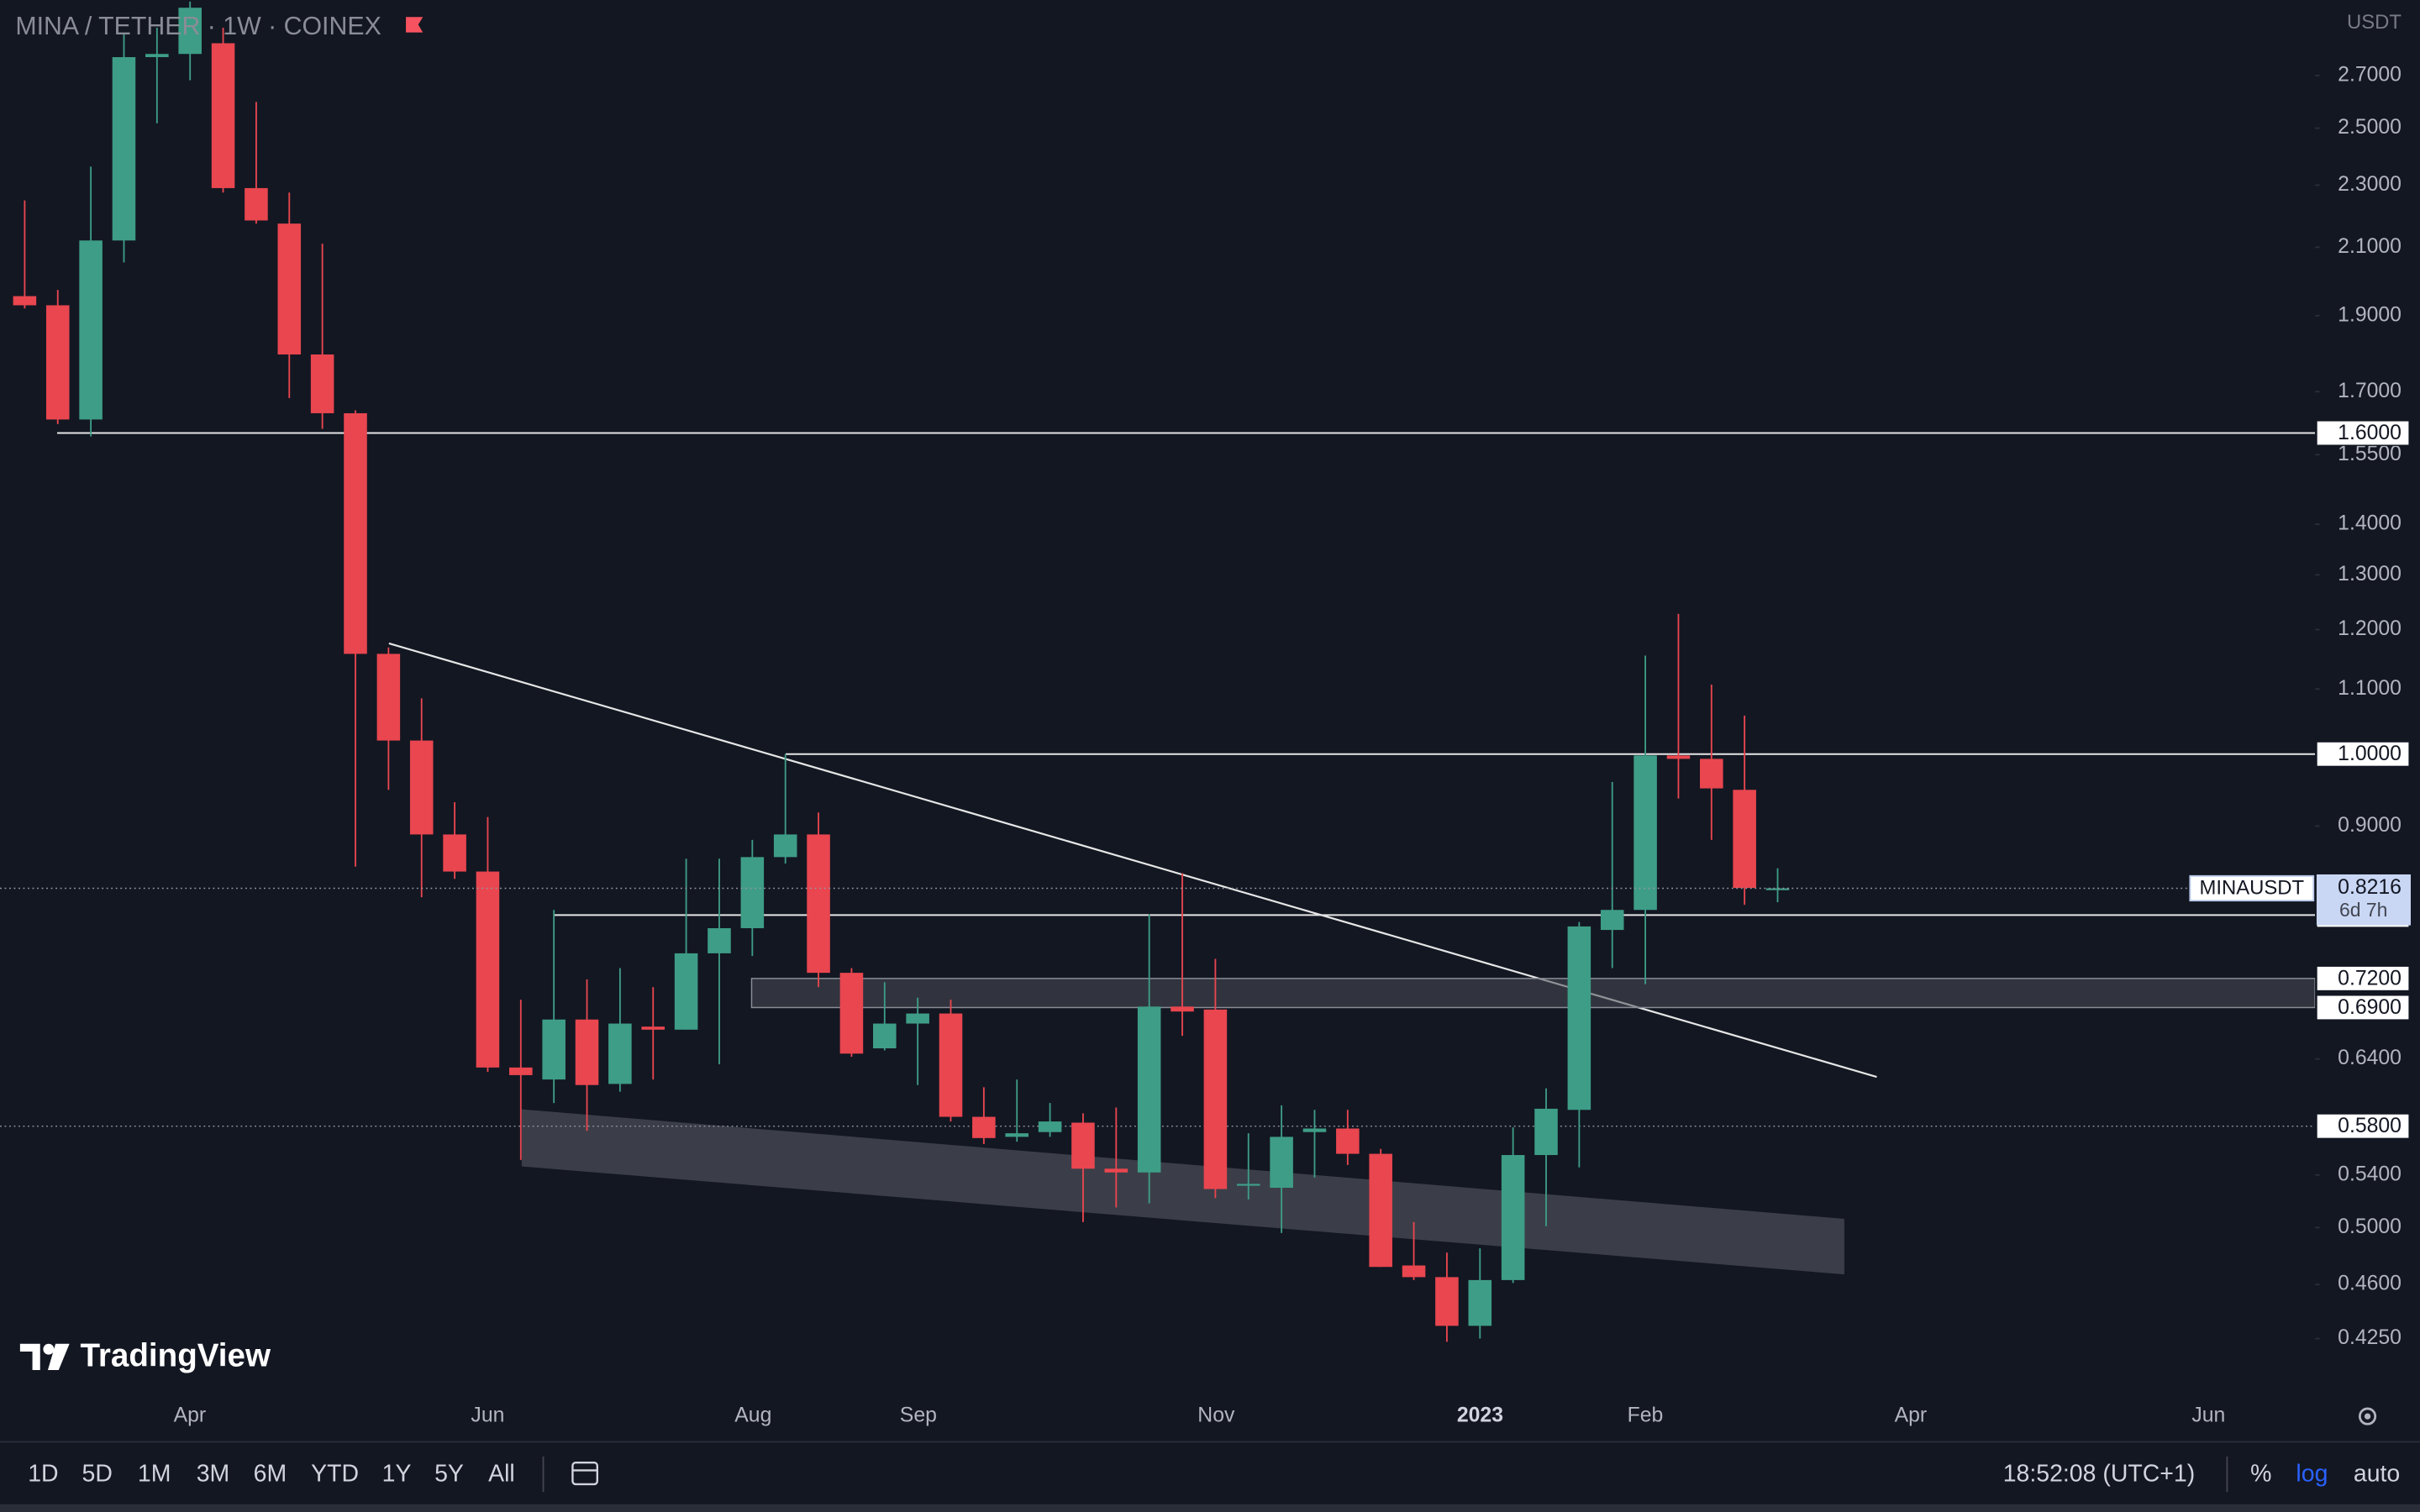 Image resolution: width=2420 pixels, height=1512 pixels. What do you see at coordinates (2370, 1284) in the screenshot?
I see `y-tick-label: 0.4600` at bounding box center [2370, 1284].